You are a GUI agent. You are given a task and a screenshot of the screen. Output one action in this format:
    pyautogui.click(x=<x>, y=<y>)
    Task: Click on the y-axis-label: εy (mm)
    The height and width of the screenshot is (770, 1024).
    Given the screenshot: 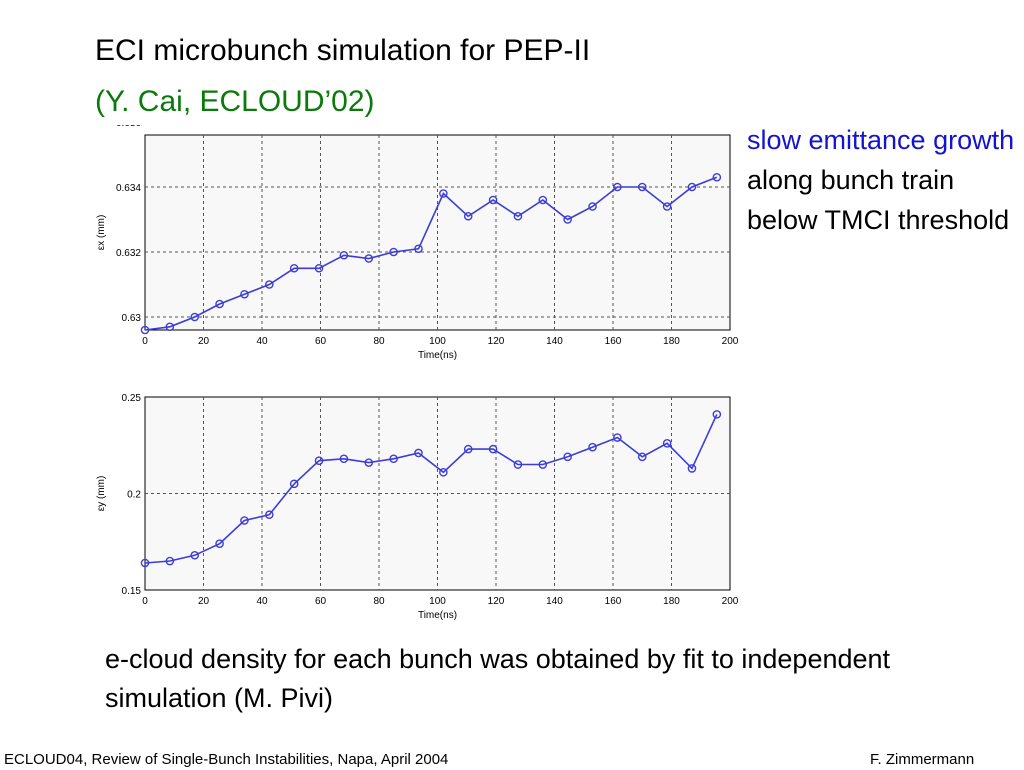 What is the action you would take?
    pyautogui.click(x=101, y=494)
    